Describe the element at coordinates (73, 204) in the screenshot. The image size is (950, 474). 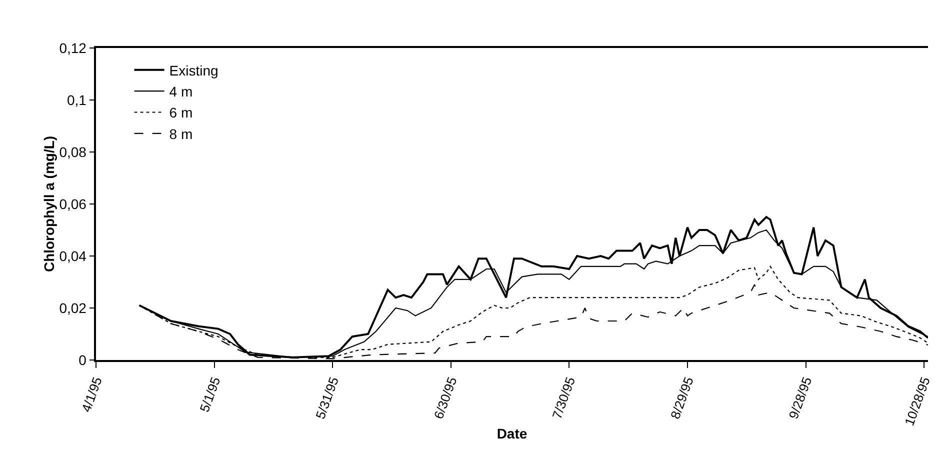
I see `y-tick-label: 0,06` at that location.